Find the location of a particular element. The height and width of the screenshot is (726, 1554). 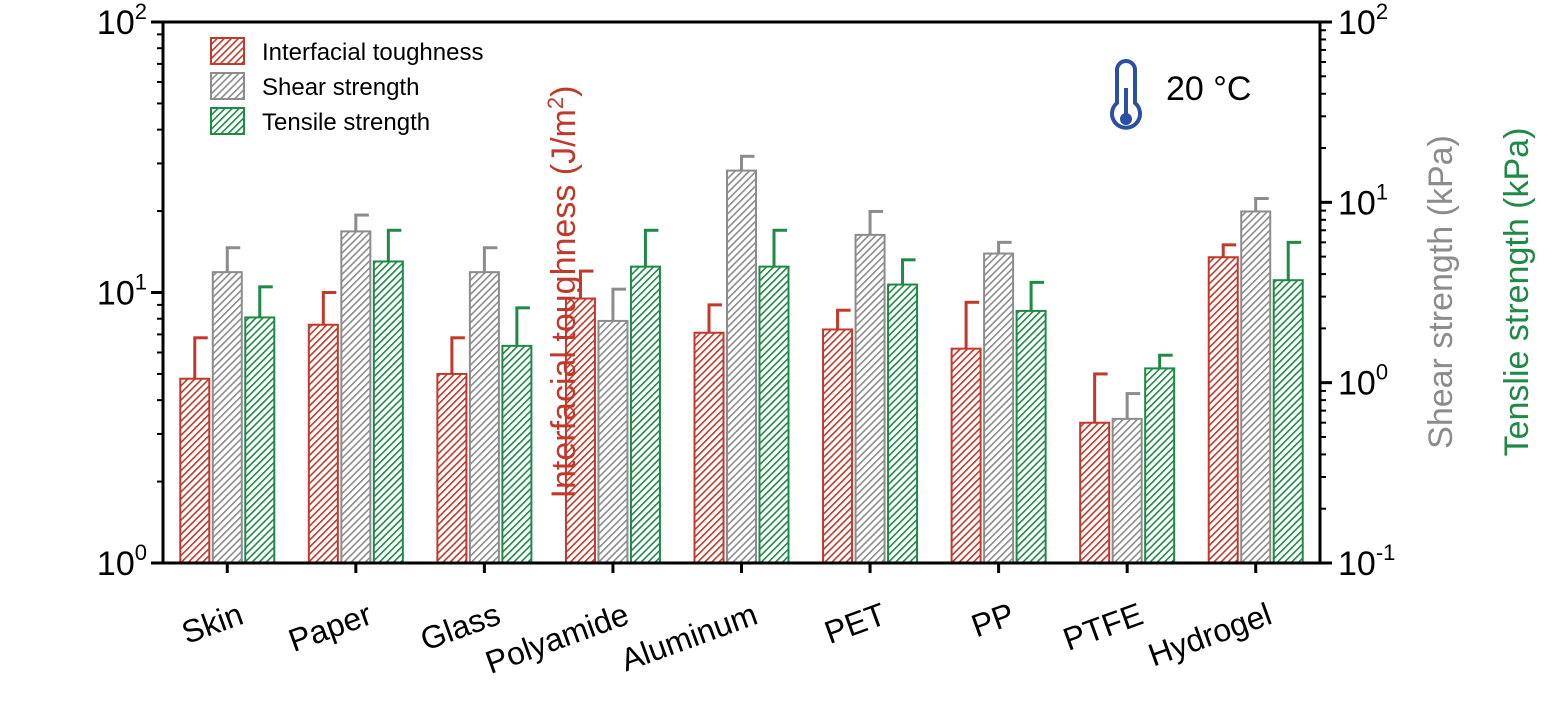

left-tick-label: 10⁰ is located at coordinates (122, 561).